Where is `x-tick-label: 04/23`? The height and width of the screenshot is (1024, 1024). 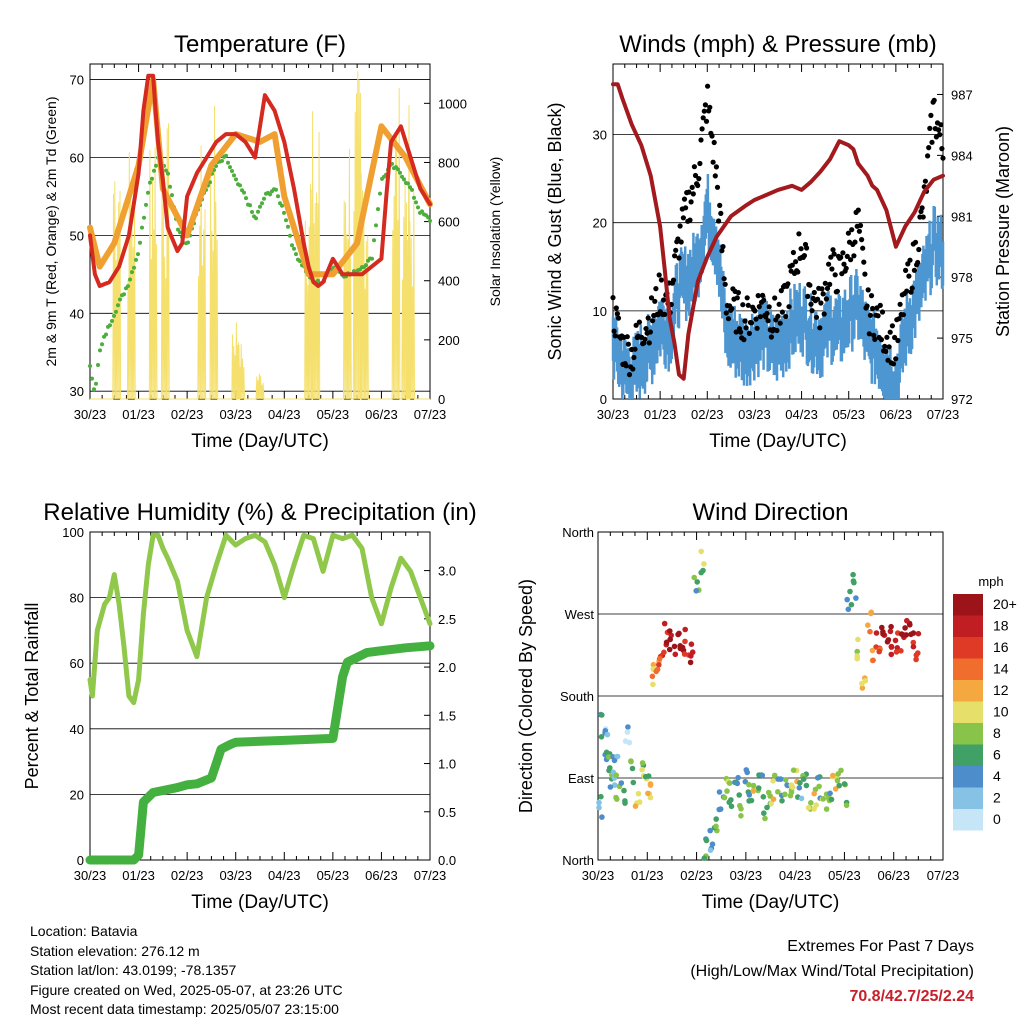 x-tick-label: 04/23 is located at coordinates (284, 875).